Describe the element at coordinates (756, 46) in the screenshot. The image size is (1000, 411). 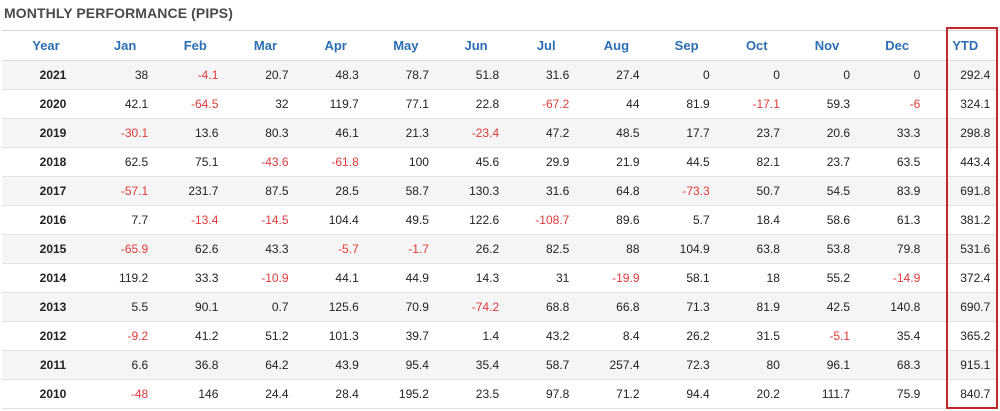
I see `column-header-oct: Oct` at that location.